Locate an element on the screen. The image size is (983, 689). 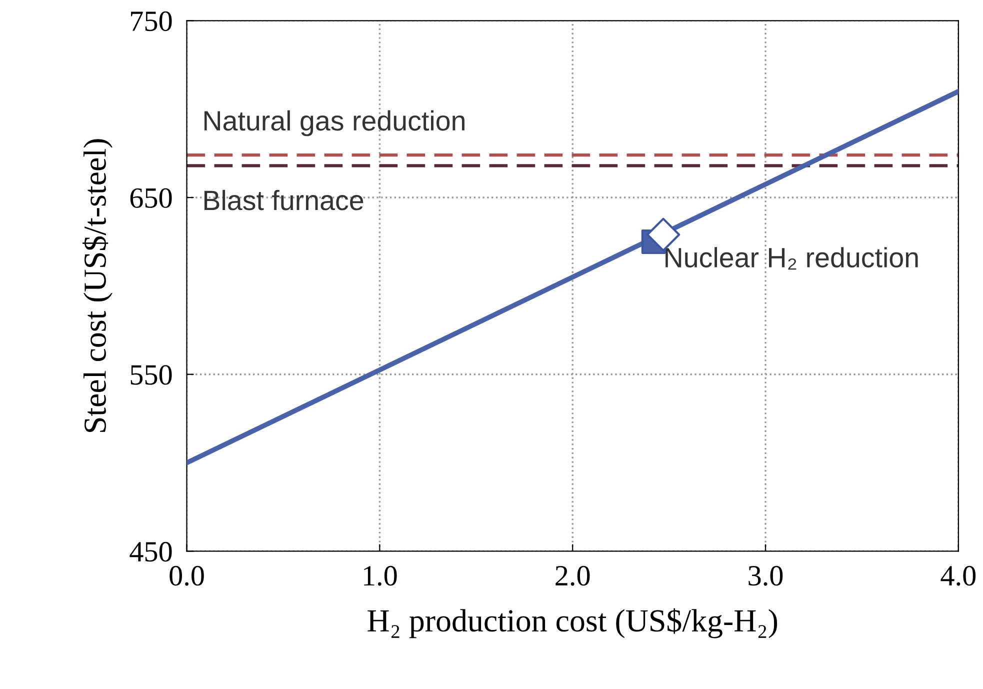
ref-line-label: Blast furnace is located at coordinates (284, 200).